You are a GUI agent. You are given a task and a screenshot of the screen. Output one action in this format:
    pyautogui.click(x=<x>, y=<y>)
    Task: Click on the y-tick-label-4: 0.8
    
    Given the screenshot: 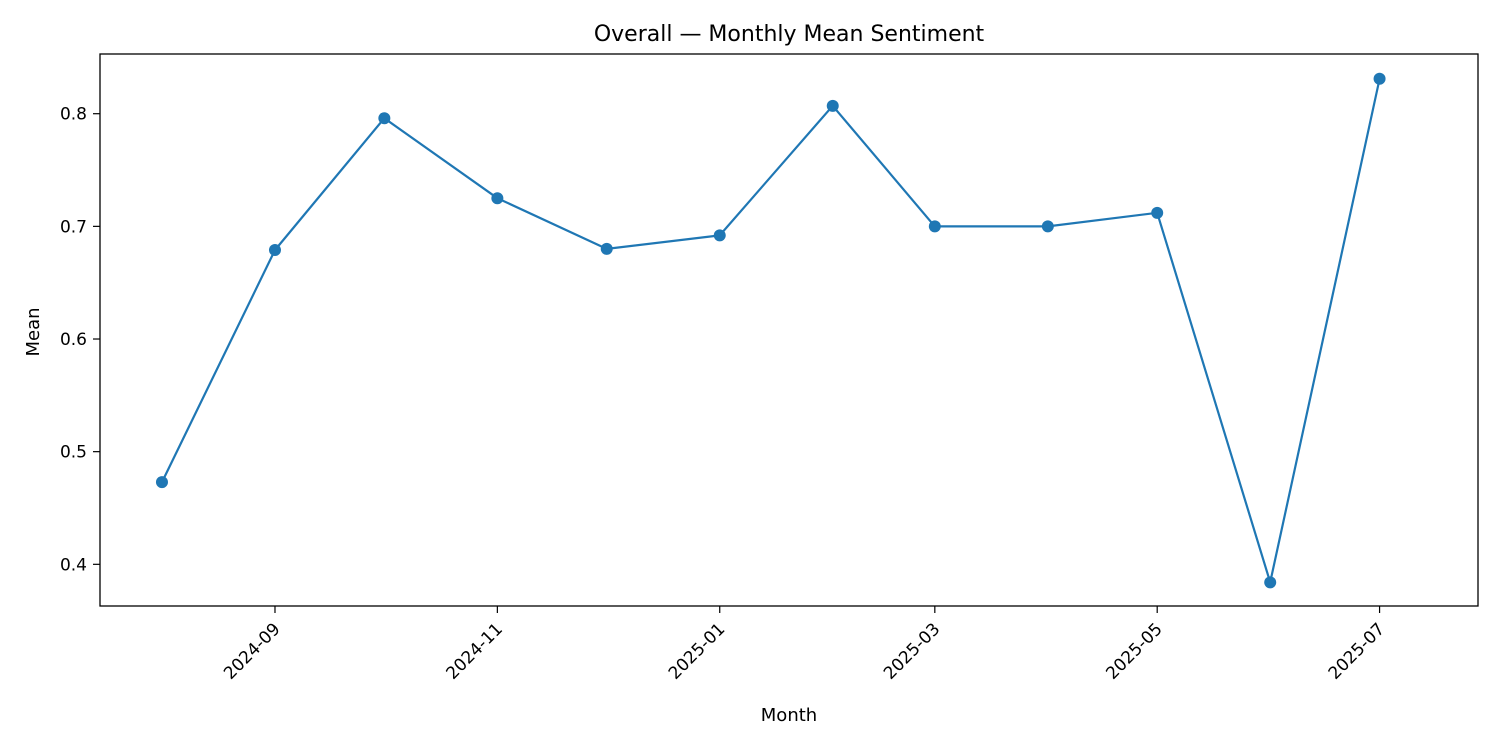 What is the action you would take?
    pyautogui.click(x=73, y=115)
    